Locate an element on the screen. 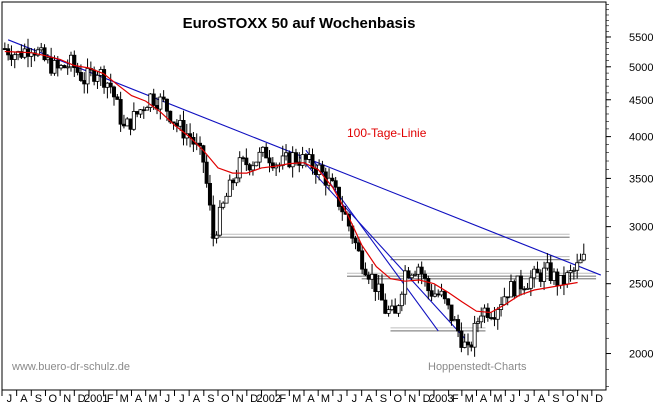 The width and height of the screenshot is (659, 412). chart-title: EuroSTOXX 50 auf Wochenbasis is located at coordinates (299, 23).